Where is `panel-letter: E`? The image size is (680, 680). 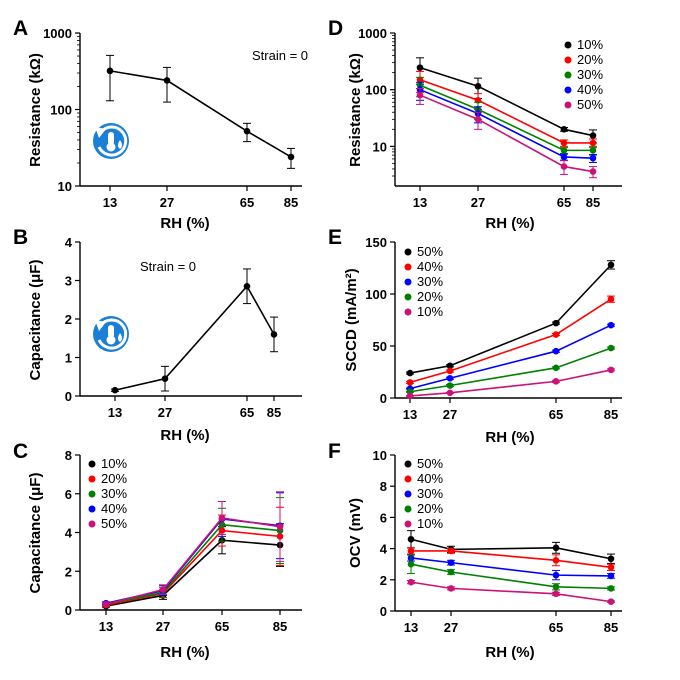
panel-letter: E is located at coordinates (335, 237).